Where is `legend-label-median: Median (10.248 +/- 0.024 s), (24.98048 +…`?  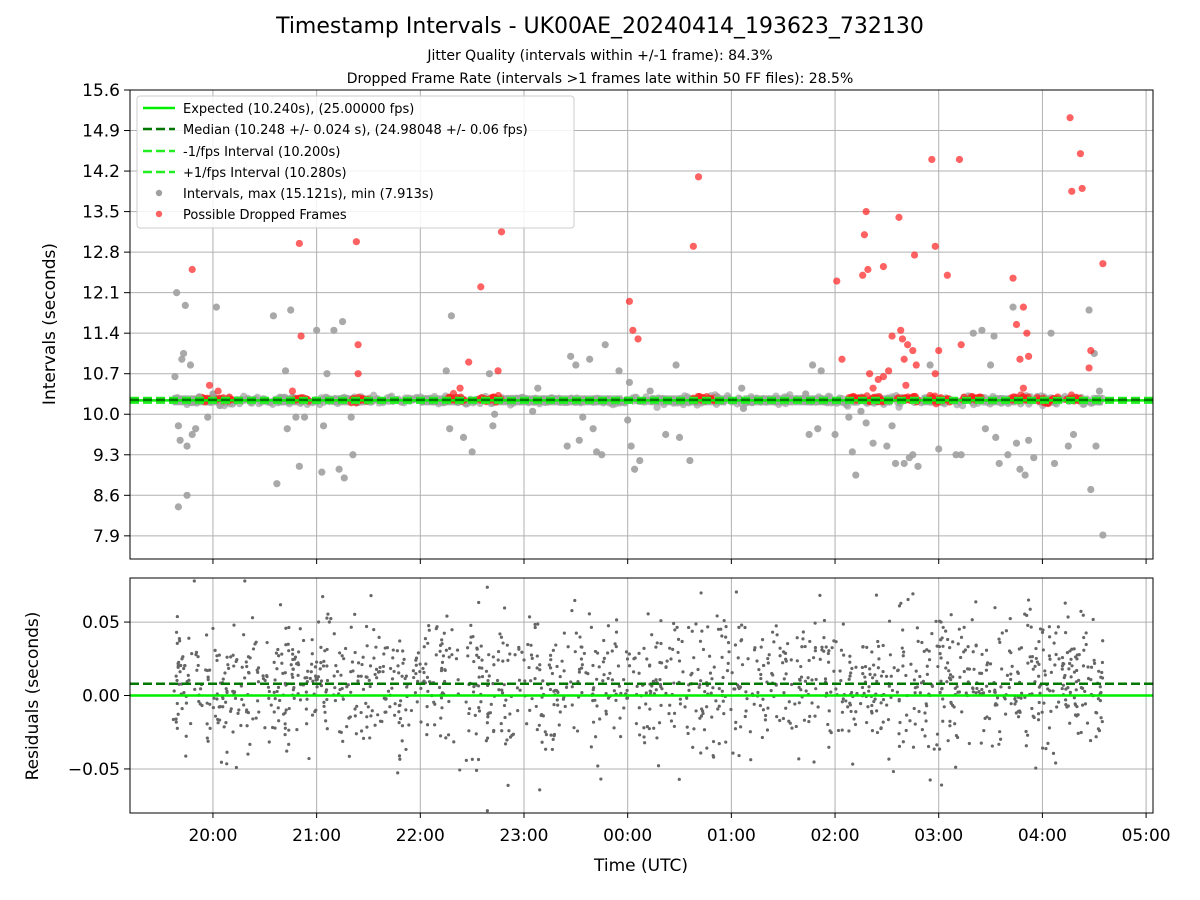 legend-label-median: Median (10.248 +/- 0.024 s), (24.98048 +… is located at coordinates (355, 130).